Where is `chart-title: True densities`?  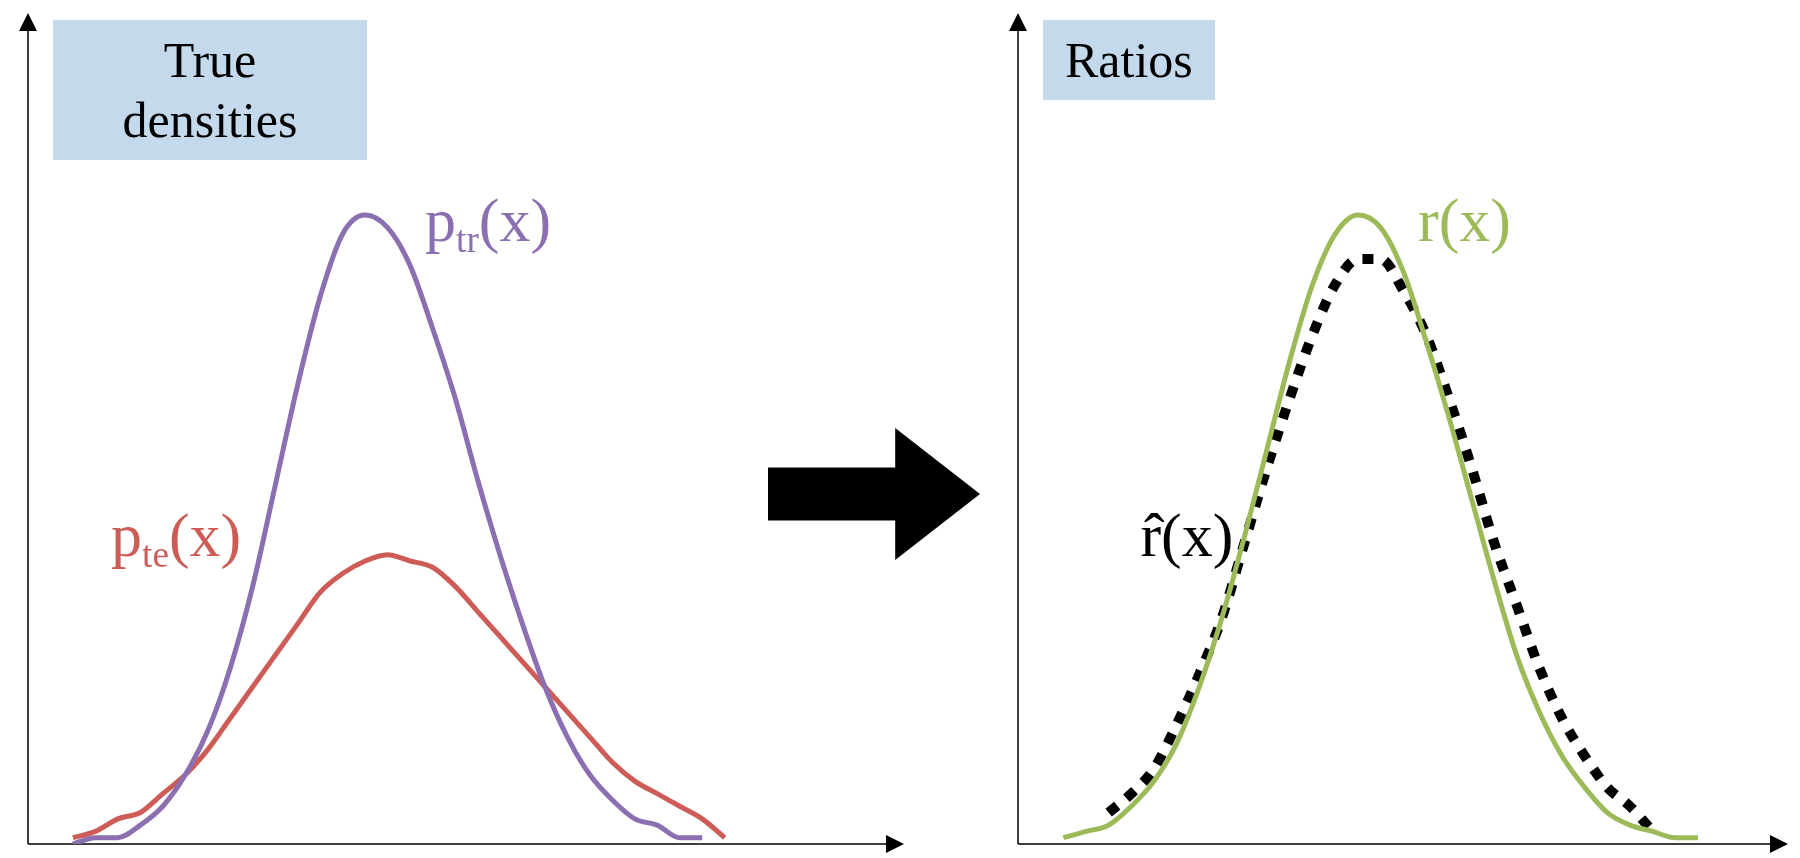 chart-title: True densities is located at coordinates (210, 90).